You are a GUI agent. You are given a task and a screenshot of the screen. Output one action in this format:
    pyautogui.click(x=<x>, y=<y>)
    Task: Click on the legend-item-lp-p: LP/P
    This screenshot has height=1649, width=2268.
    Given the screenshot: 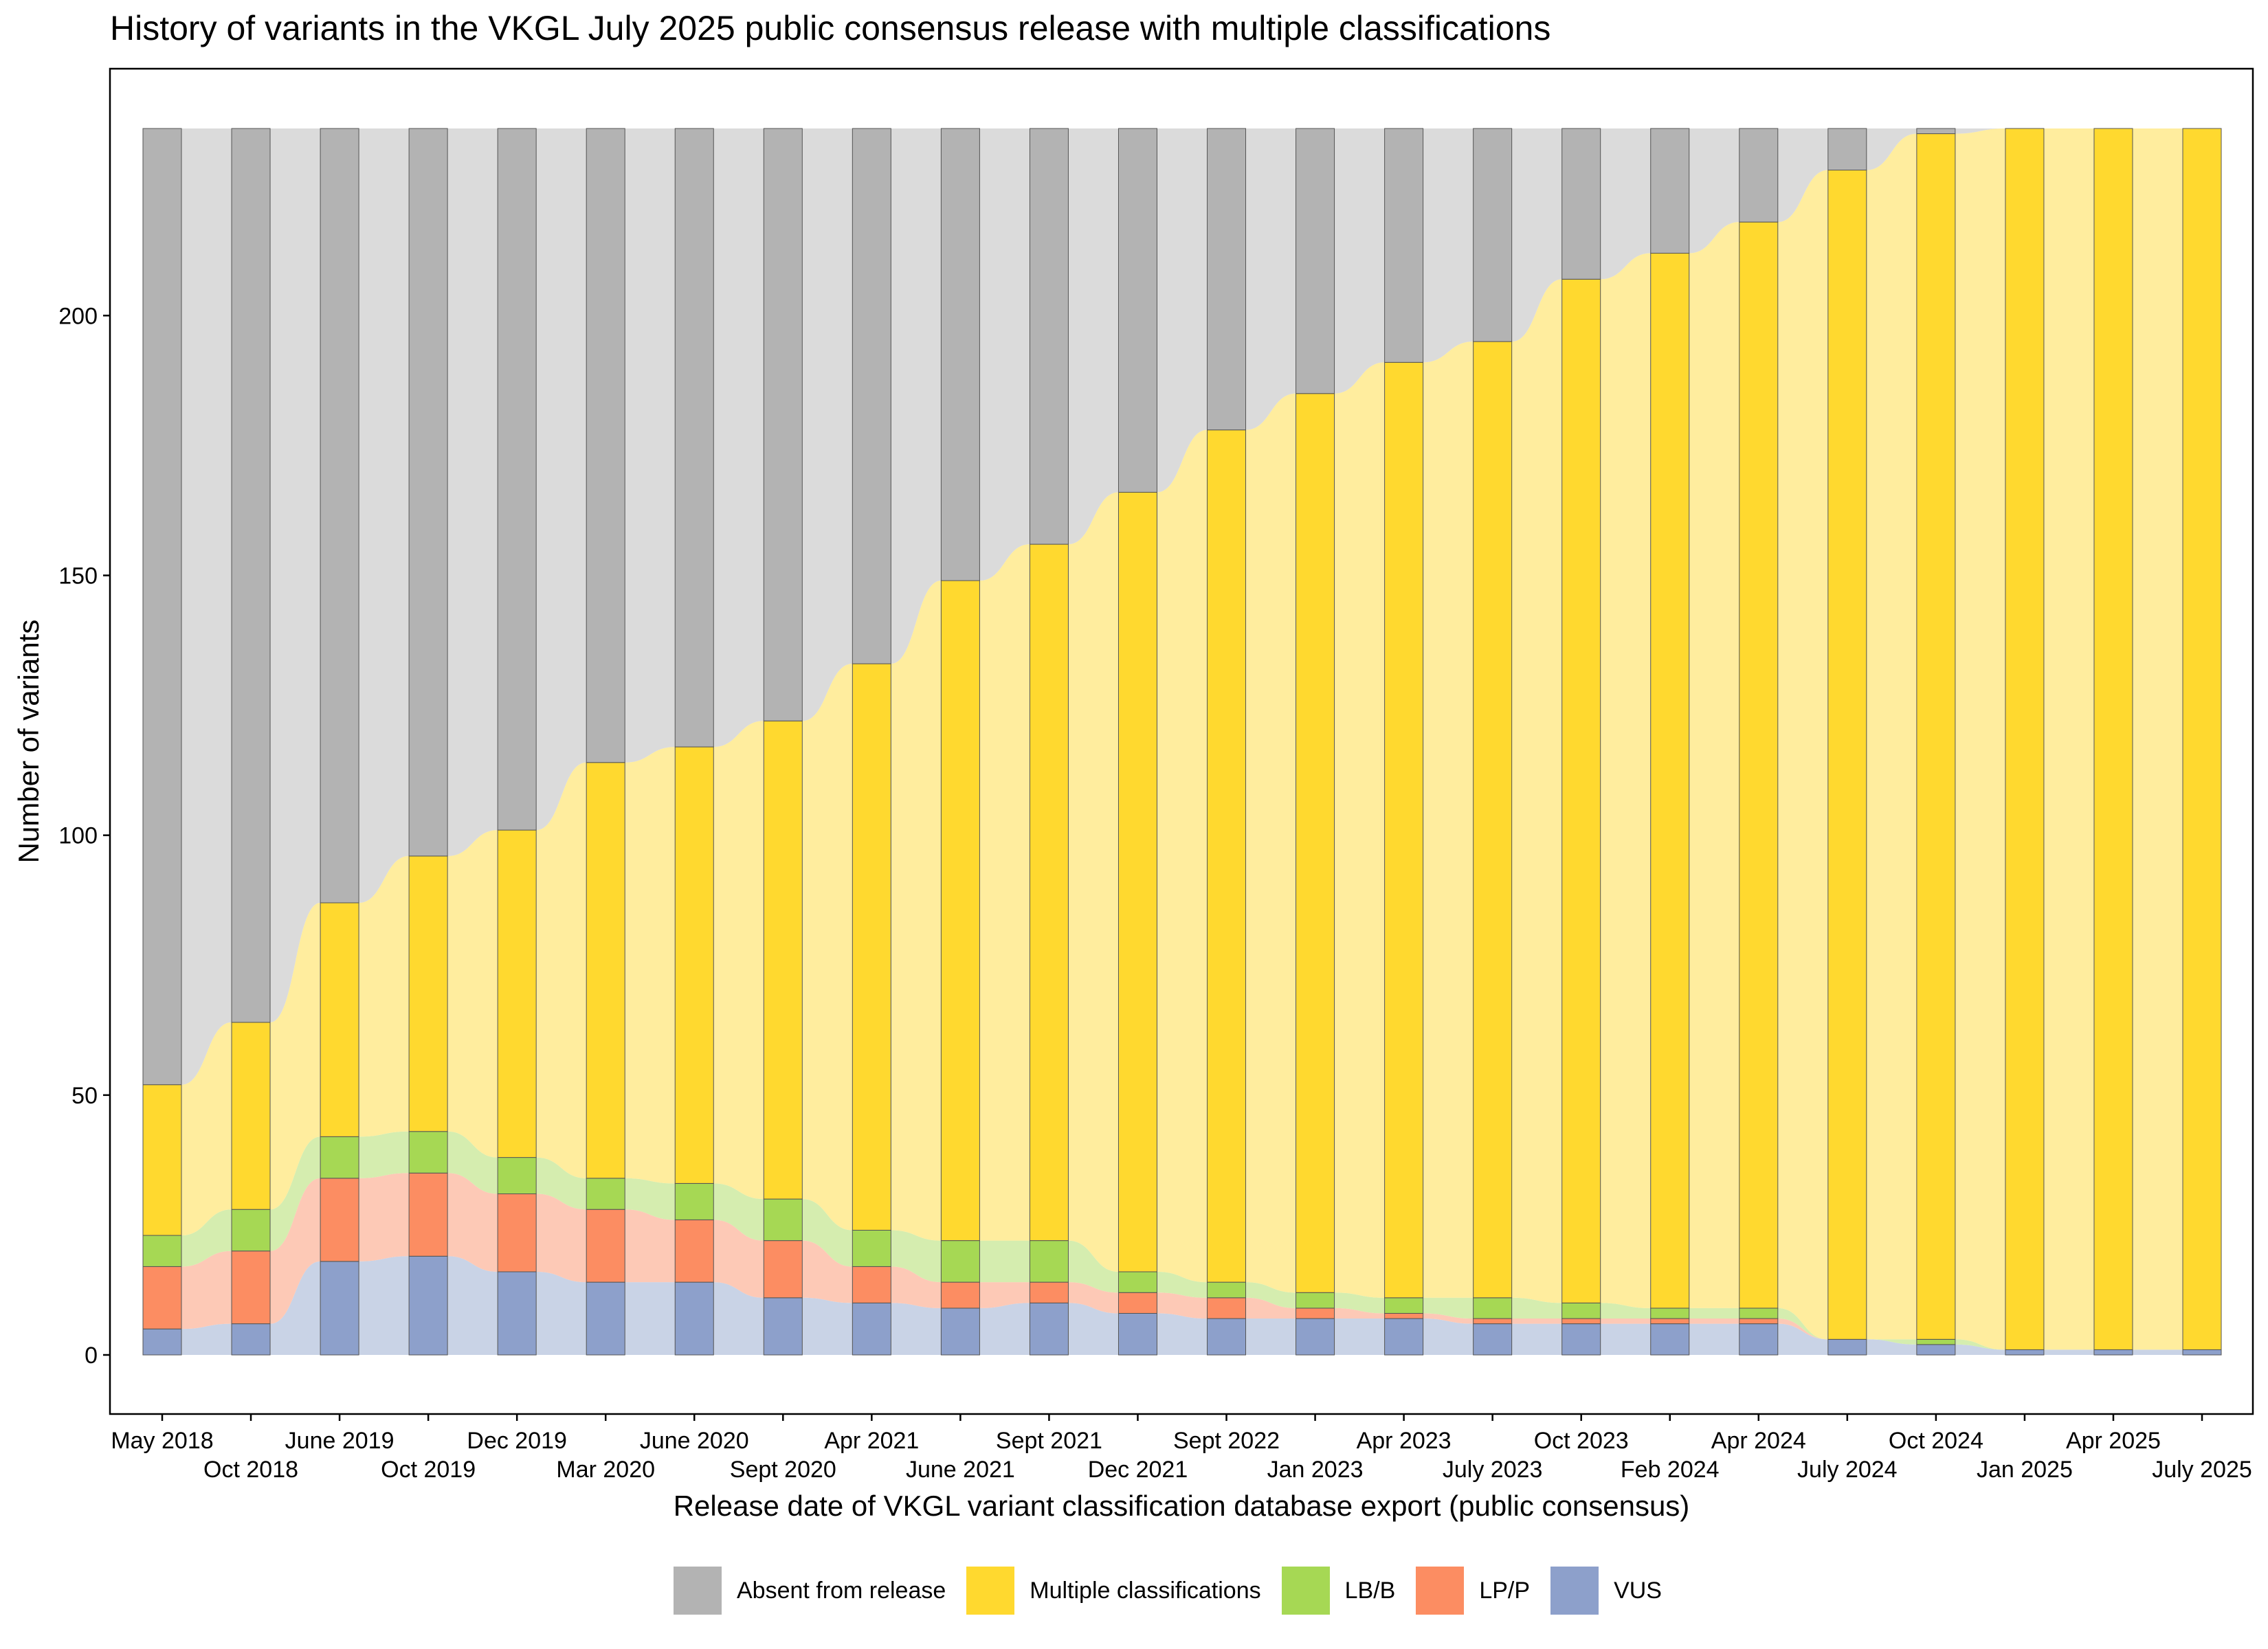 What is the action you would take?
    pyautogui.click(x=1473, y=1591)
    